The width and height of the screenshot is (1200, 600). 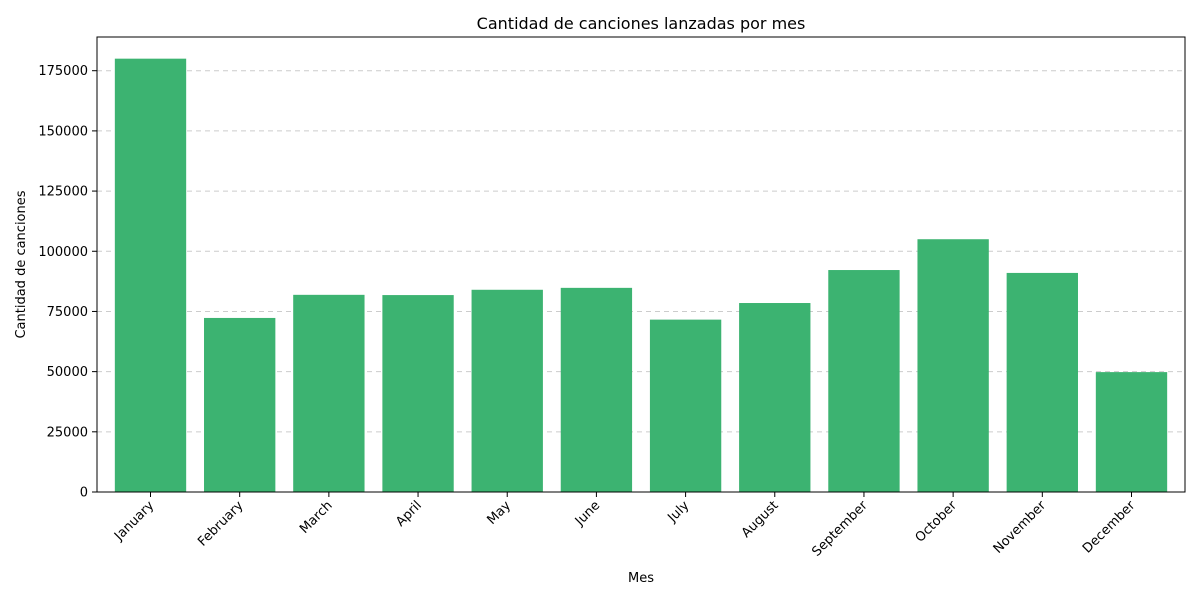 What do you see at coordinates (329, 393) in the screenshot?
I see `bar-march` at bounding box center [329, 393].